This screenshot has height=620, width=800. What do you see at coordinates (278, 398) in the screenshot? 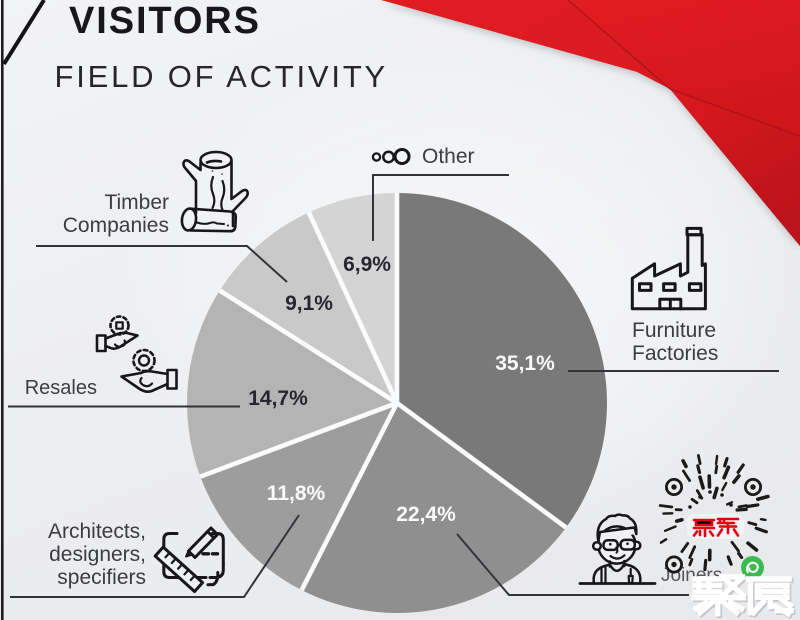
I see `svg-text: 14,7%` at bounding box center [278, 398].